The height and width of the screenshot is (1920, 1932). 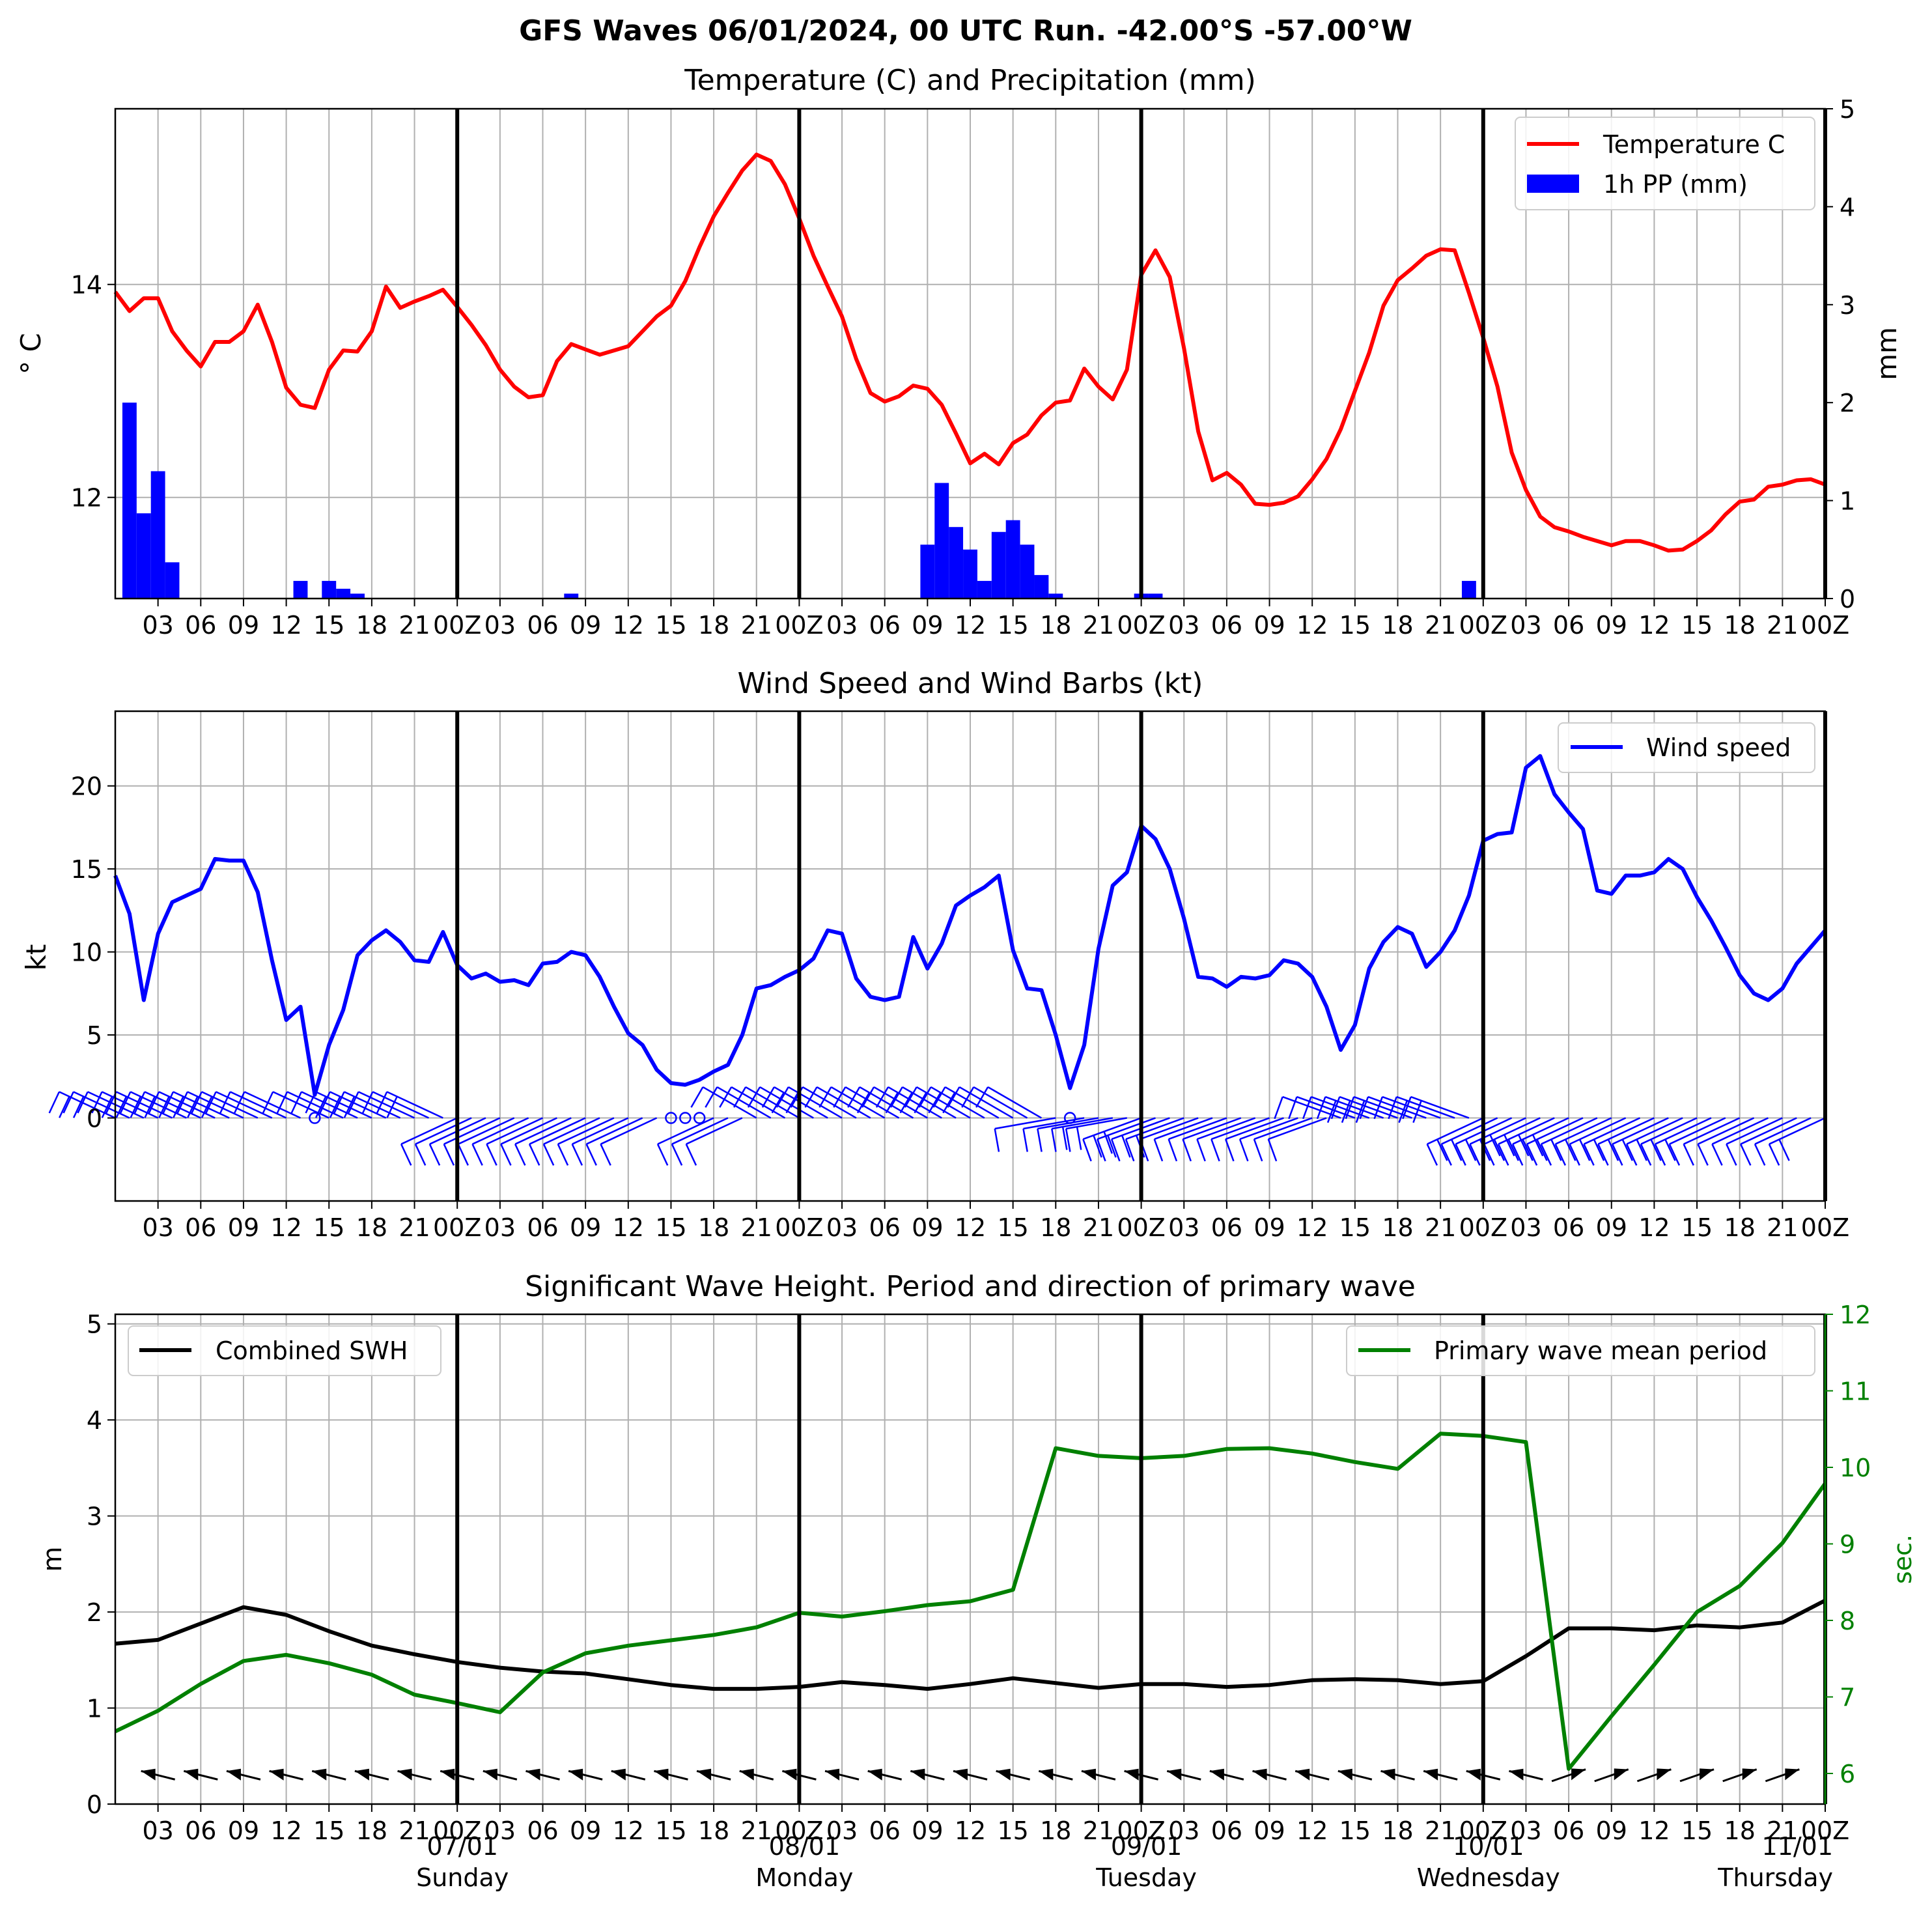 What do you see at coordinates (1676, 185) in the screenshot?
I see `precip-legend-label: 1h PP (mm)` at bounding box center [1676, 185].